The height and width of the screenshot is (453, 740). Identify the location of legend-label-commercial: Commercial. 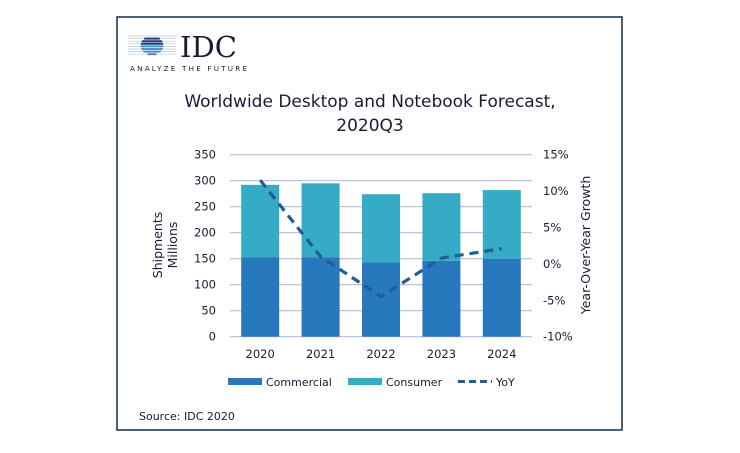
(299, 382).